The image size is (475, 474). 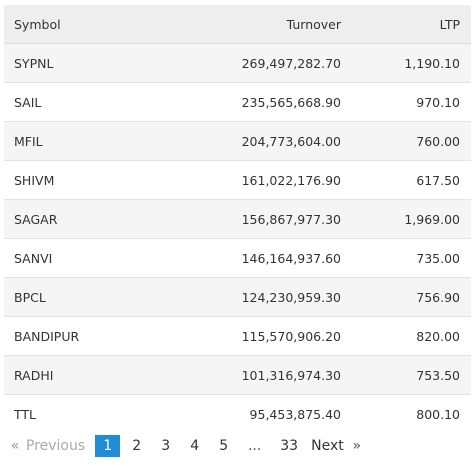 I want to click on ltp-cell: 800.10, so click(x=409, y=413).